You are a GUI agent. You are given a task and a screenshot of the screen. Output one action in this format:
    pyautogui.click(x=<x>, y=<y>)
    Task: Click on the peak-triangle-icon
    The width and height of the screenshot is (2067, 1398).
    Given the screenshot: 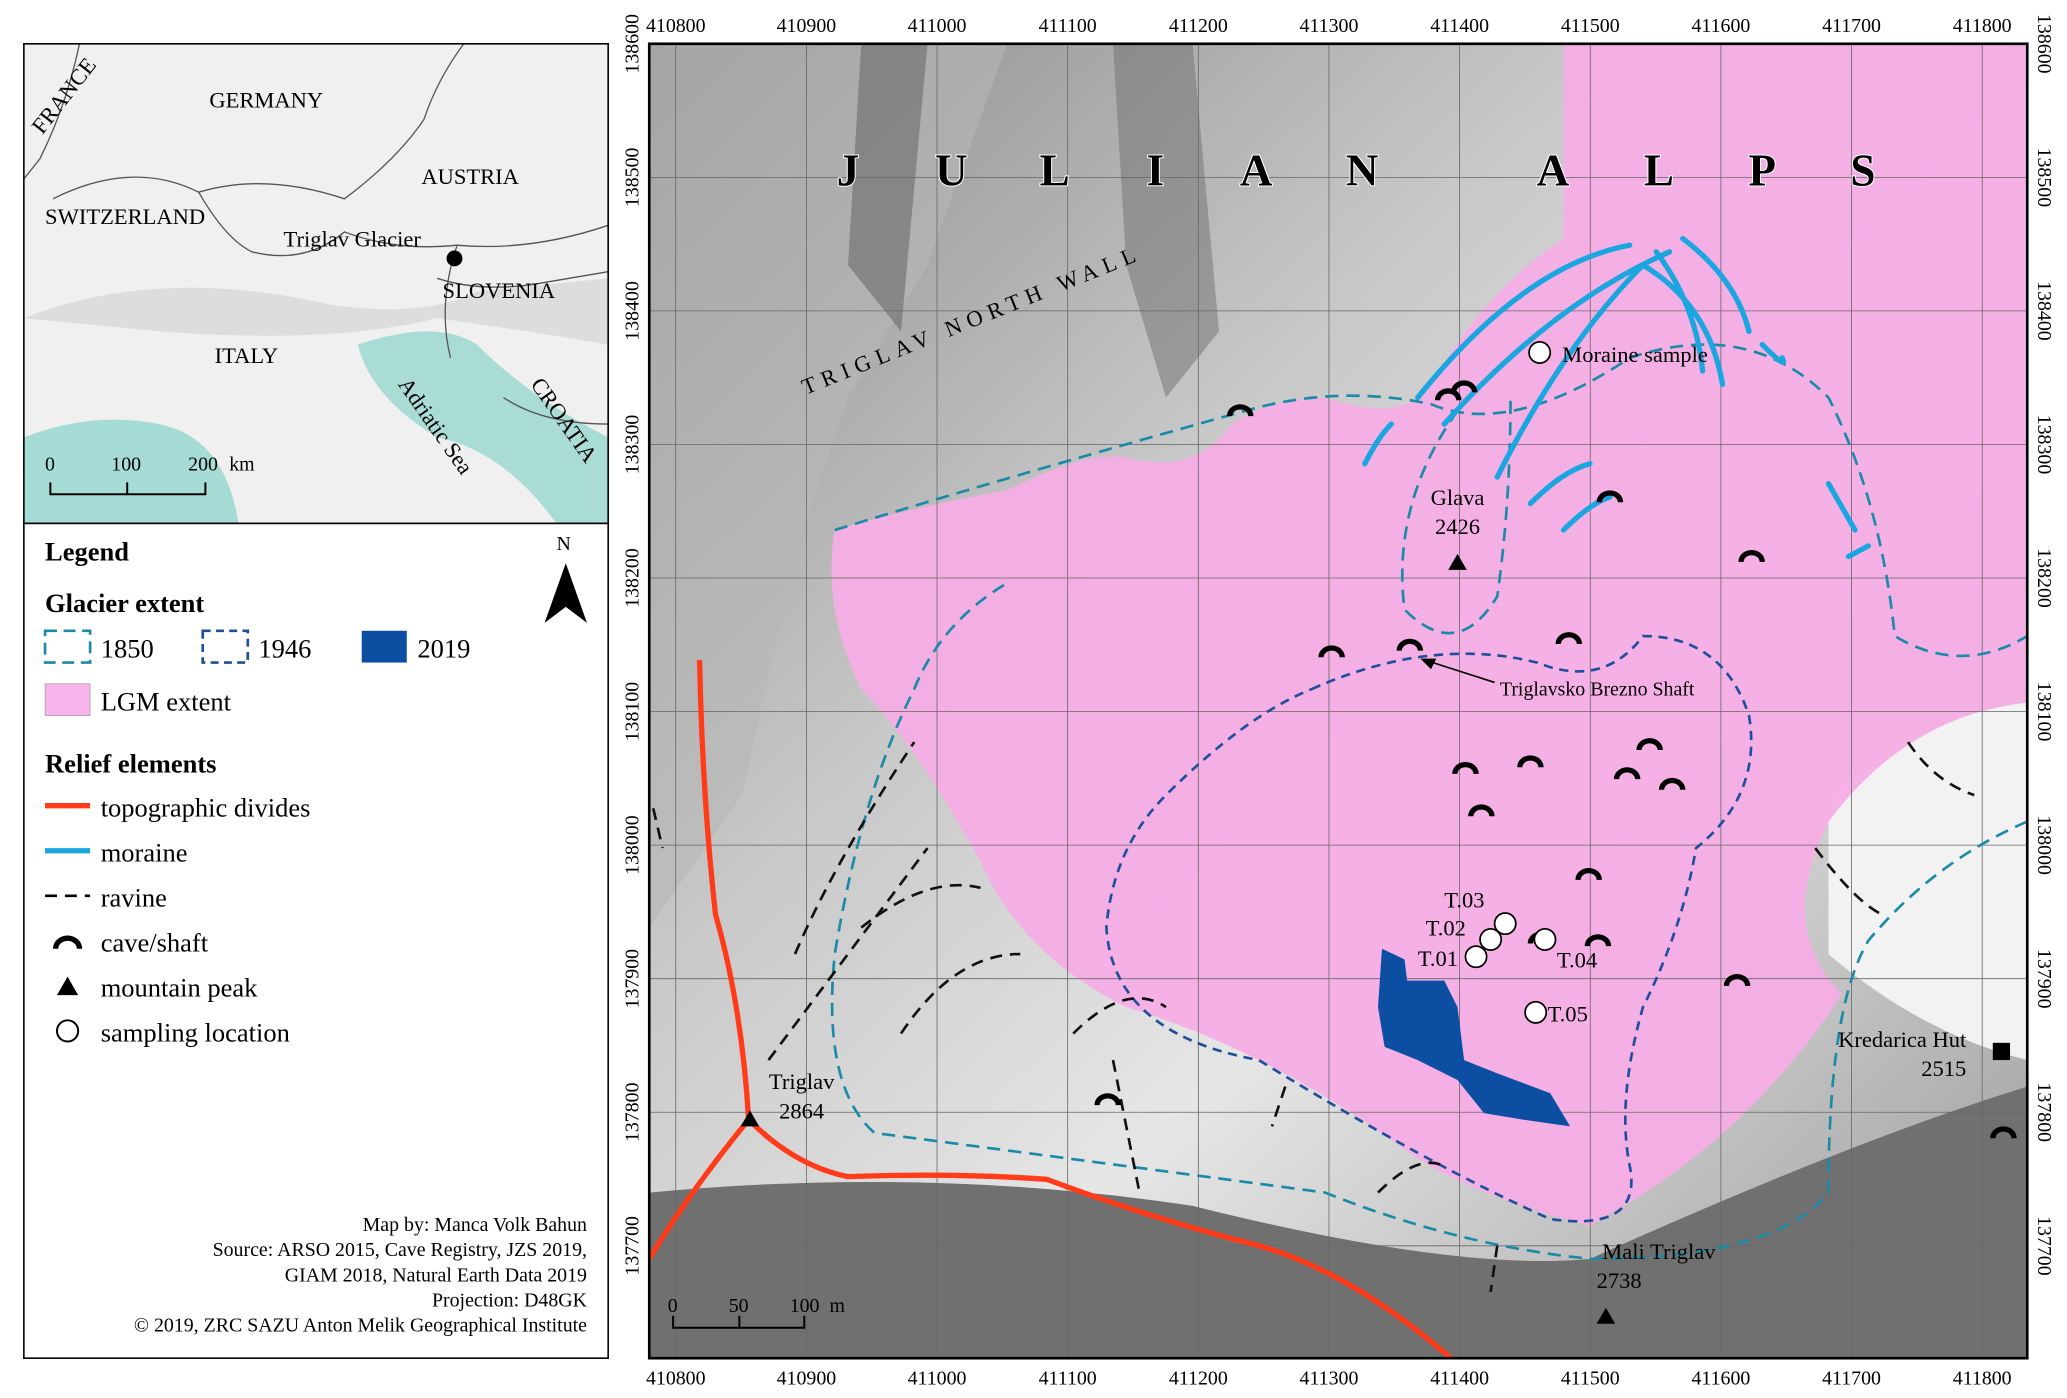 What is the action you would take?
    pyautogui.click(x=67, y=986)
    